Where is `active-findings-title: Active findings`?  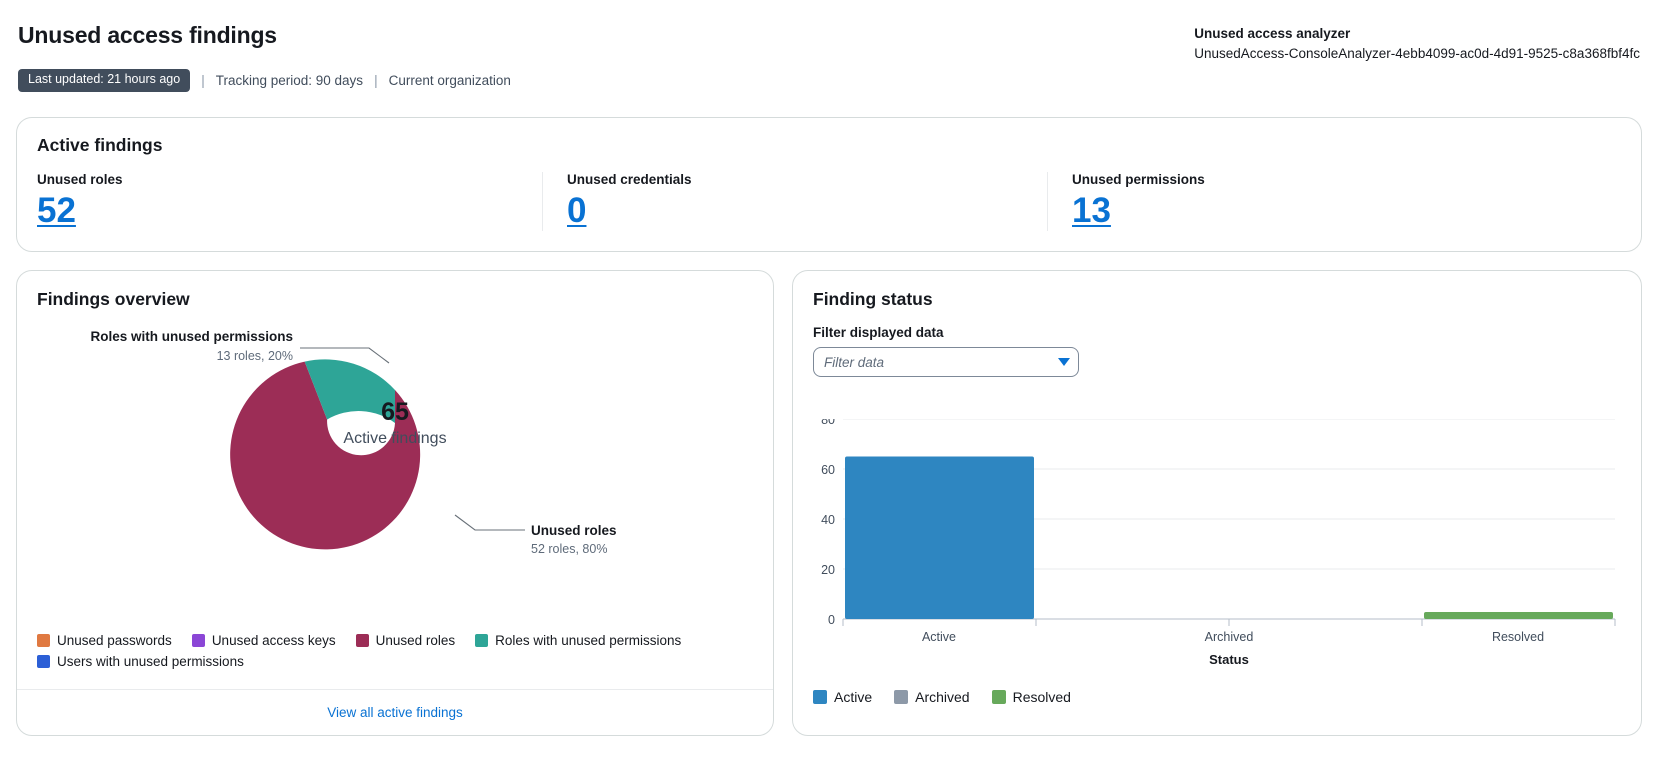 active-findings-title: Active findings is located at coordinates (100, 145).